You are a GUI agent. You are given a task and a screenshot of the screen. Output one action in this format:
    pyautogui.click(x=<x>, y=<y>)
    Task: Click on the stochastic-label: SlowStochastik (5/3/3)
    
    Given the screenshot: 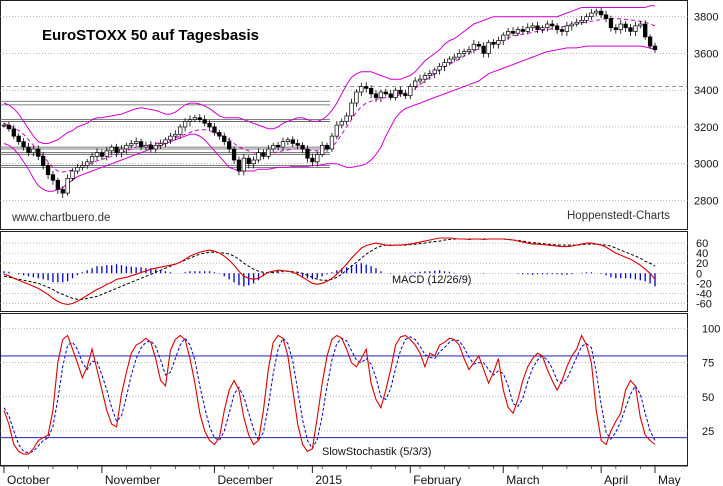 What is the action you would take?
    pyautogui.click(x=376, y=452)
    